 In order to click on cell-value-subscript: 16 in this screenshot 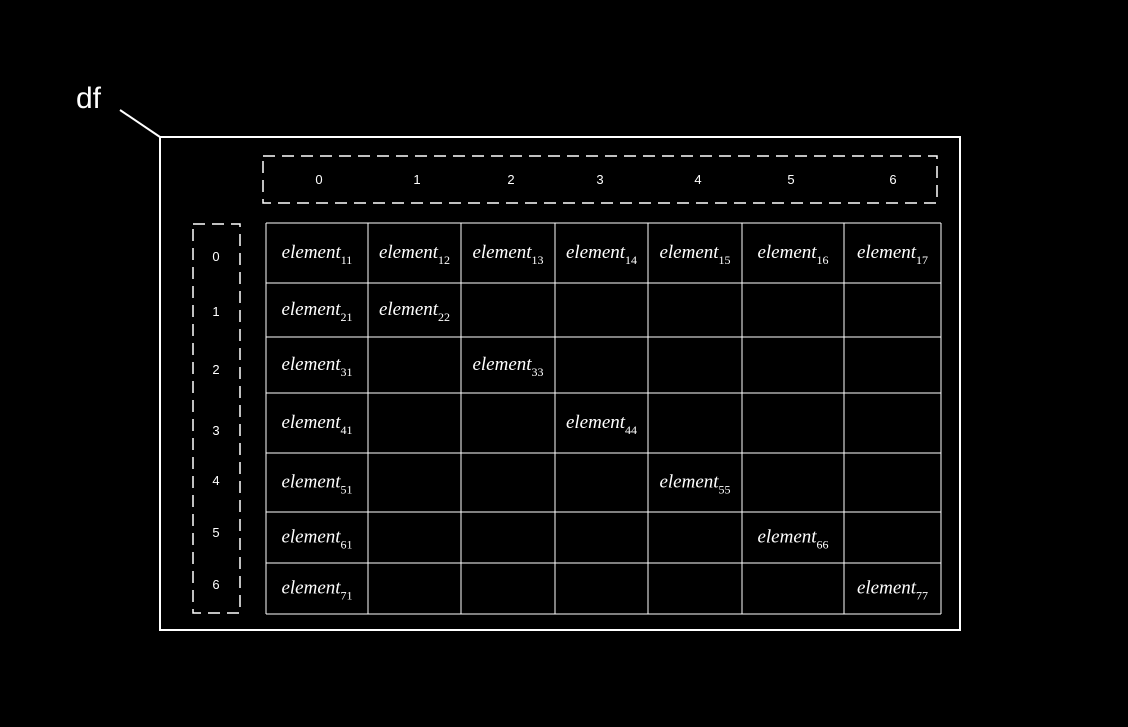, I will do `click(823, 260)`.